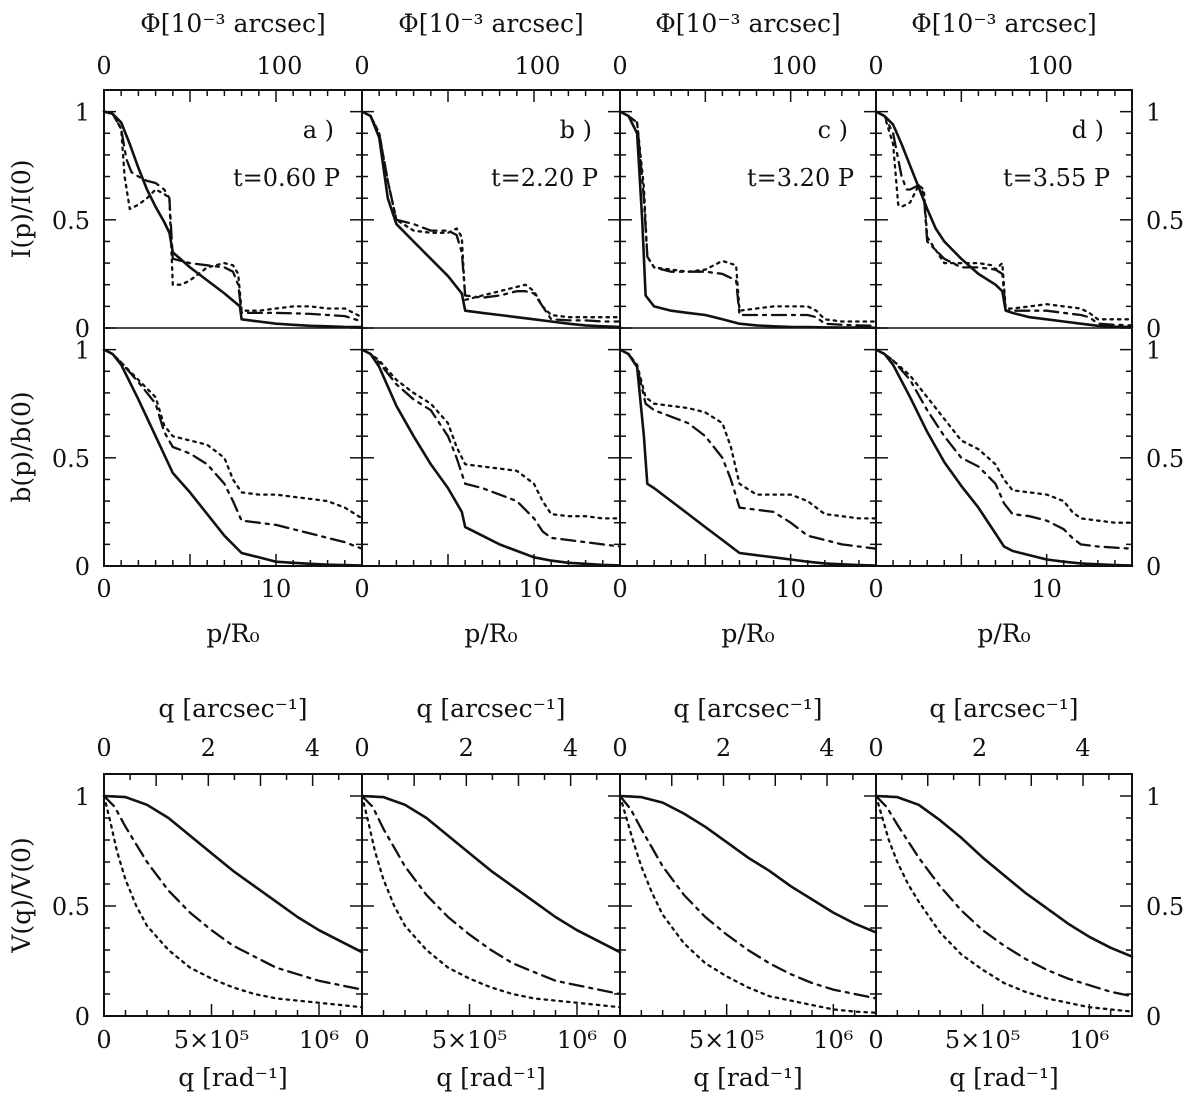 This screenshot has height=1099, width=1200. What do you see at coordinates (1088, 130) in the screenshot?
I see `panel-tag: d )` at bounding box center [1088, 130].